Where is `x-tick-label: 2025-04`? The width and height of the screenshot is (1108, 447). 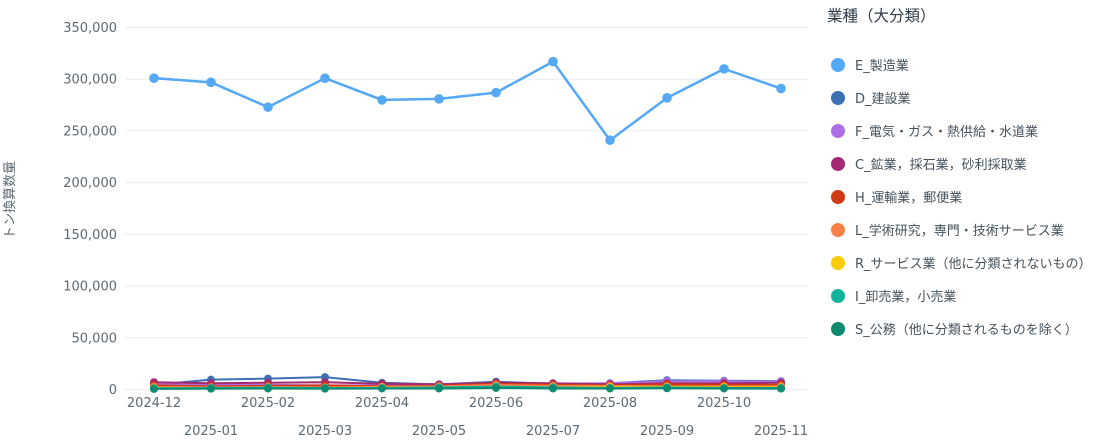
x-tick-label: 2025-04 is located at coordinates (382, 403).